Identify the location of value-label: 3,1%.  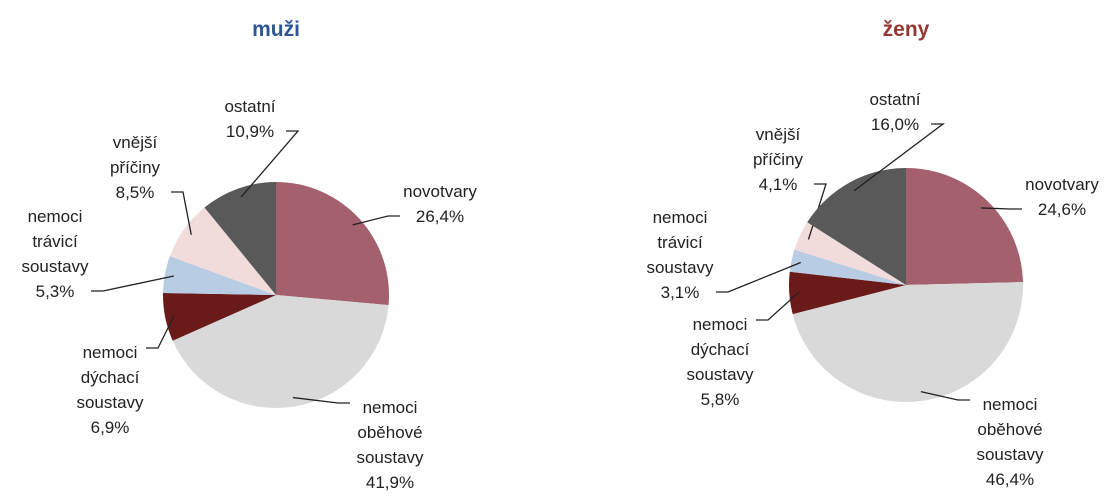
(680, 292).